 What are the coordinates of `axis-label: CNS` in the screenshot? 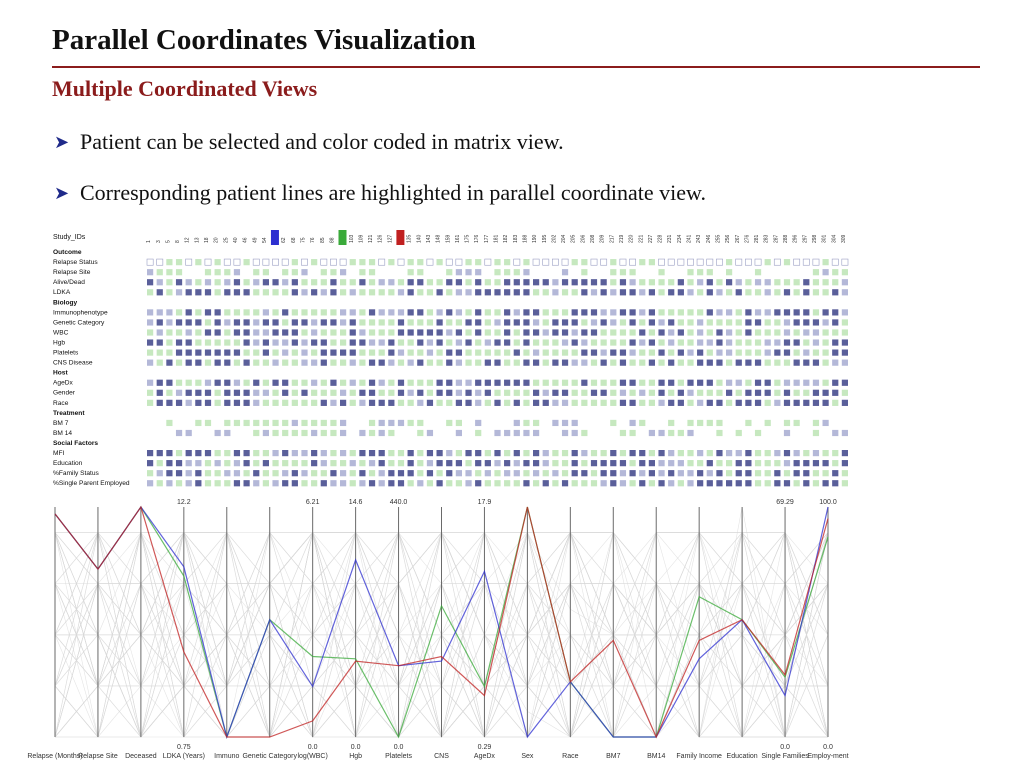 It's located at (441, 756).